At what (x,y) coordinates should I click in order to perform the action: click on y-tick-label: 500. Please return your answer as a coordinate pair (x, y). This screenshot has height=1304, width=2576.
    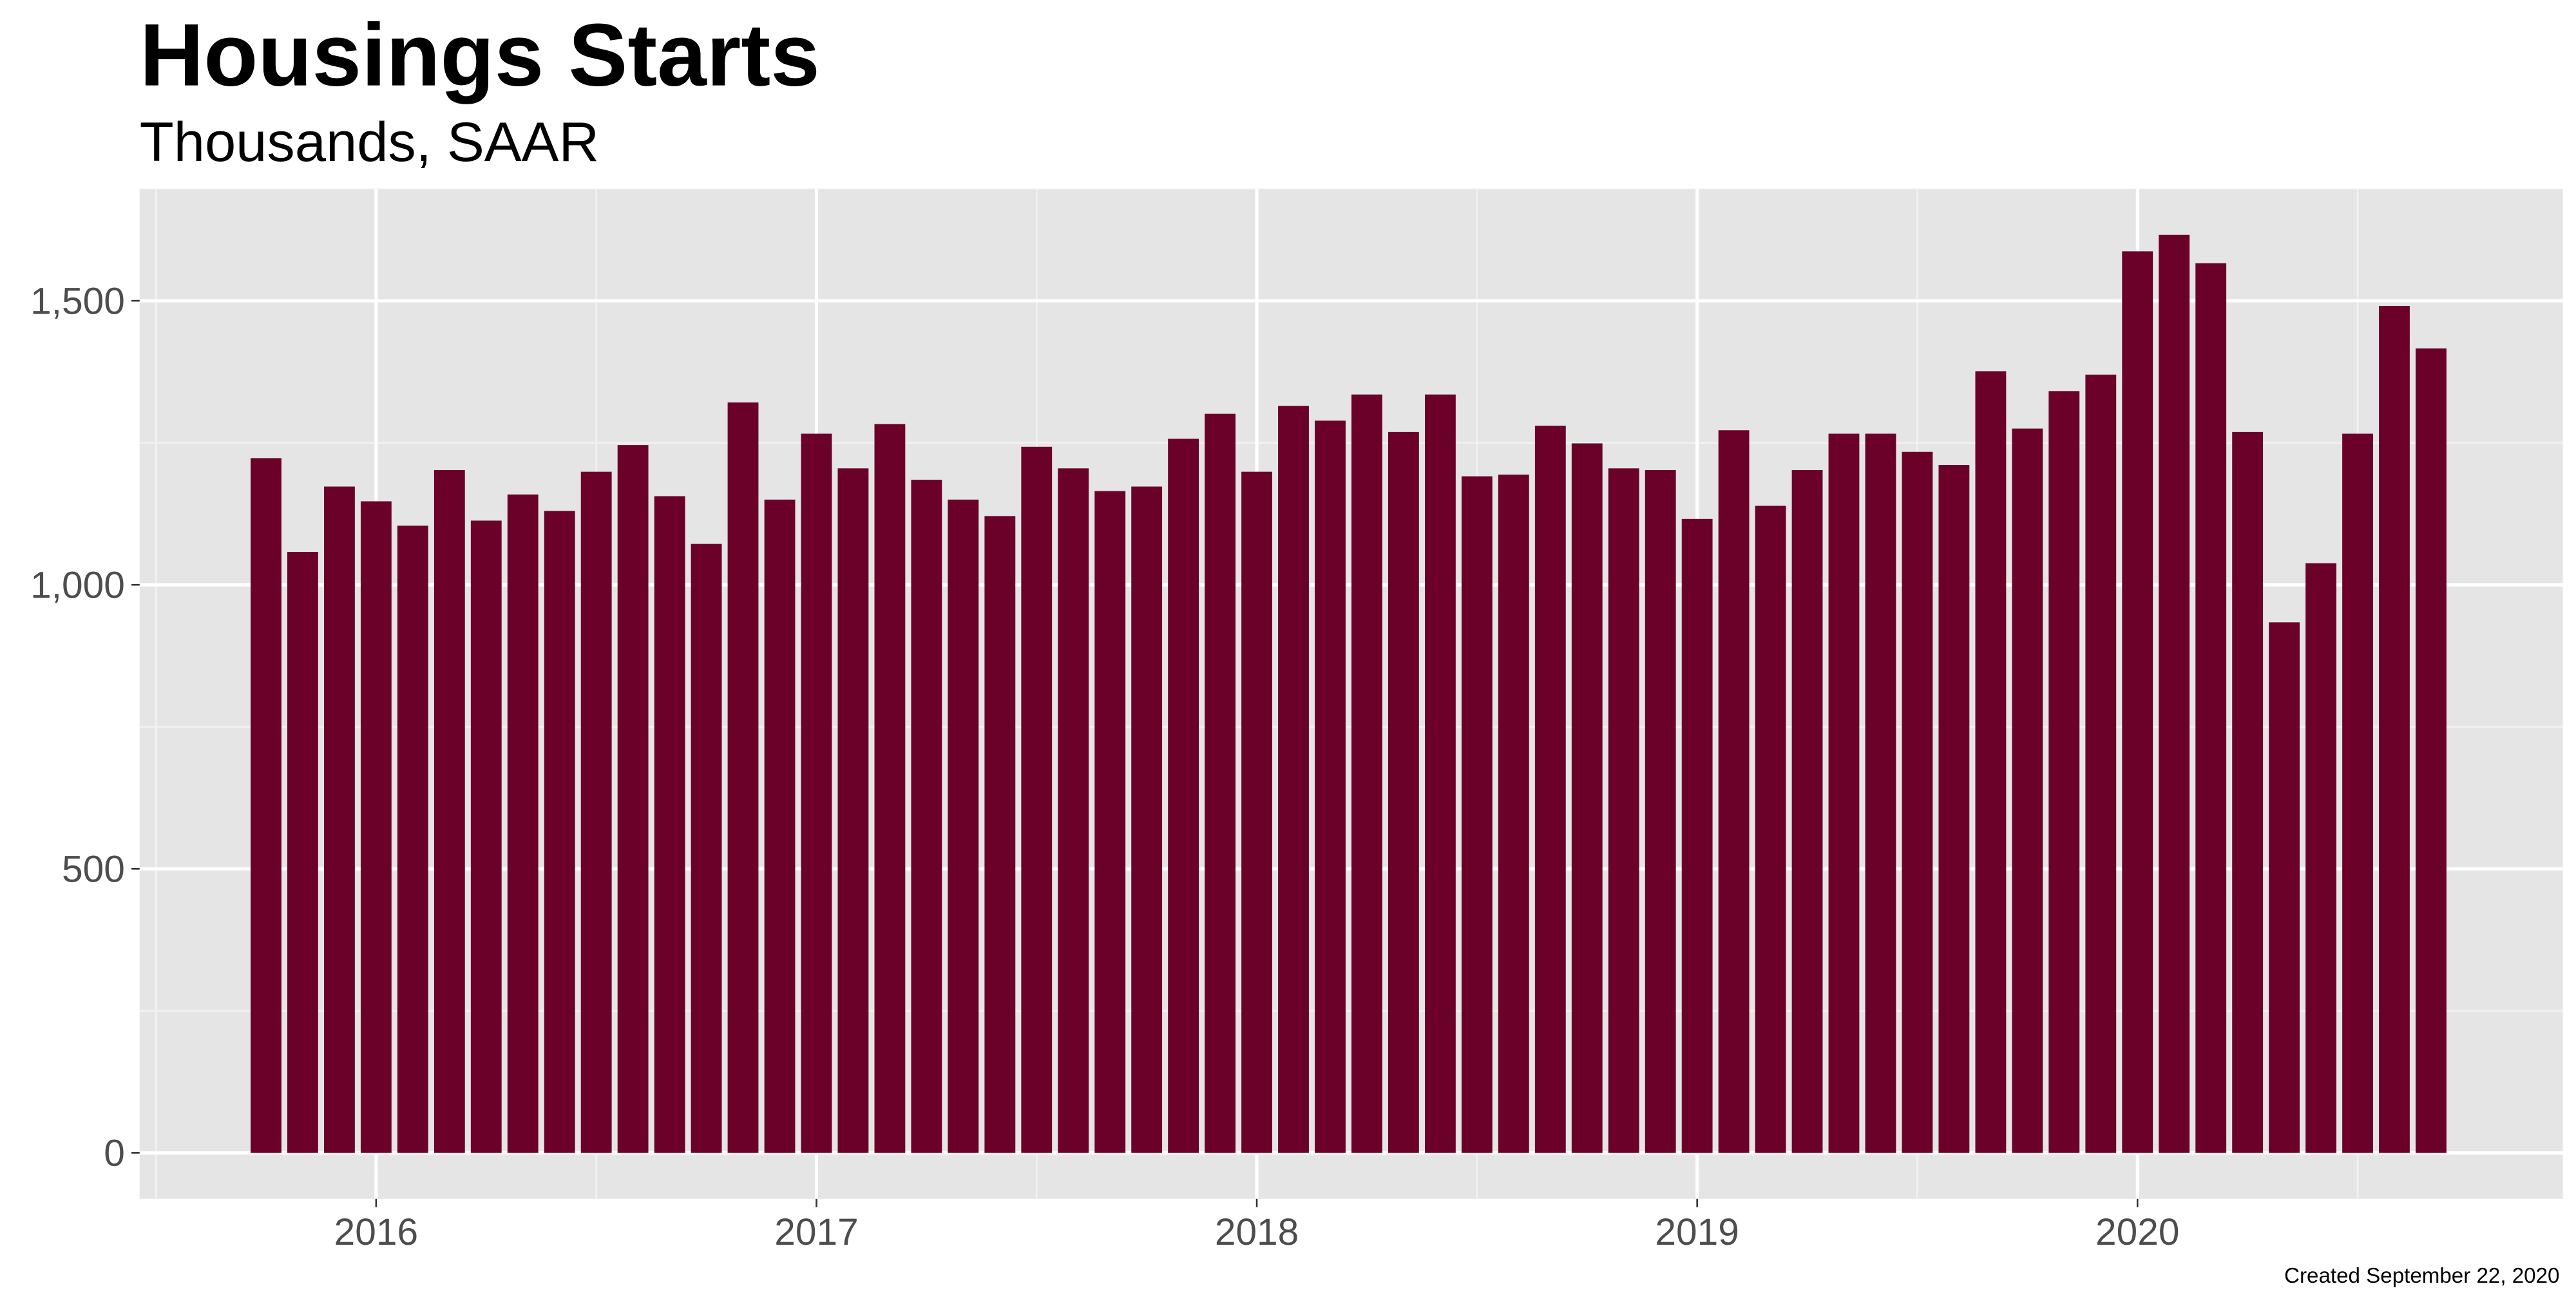
    Looking at the image, I should click on (93, 870).